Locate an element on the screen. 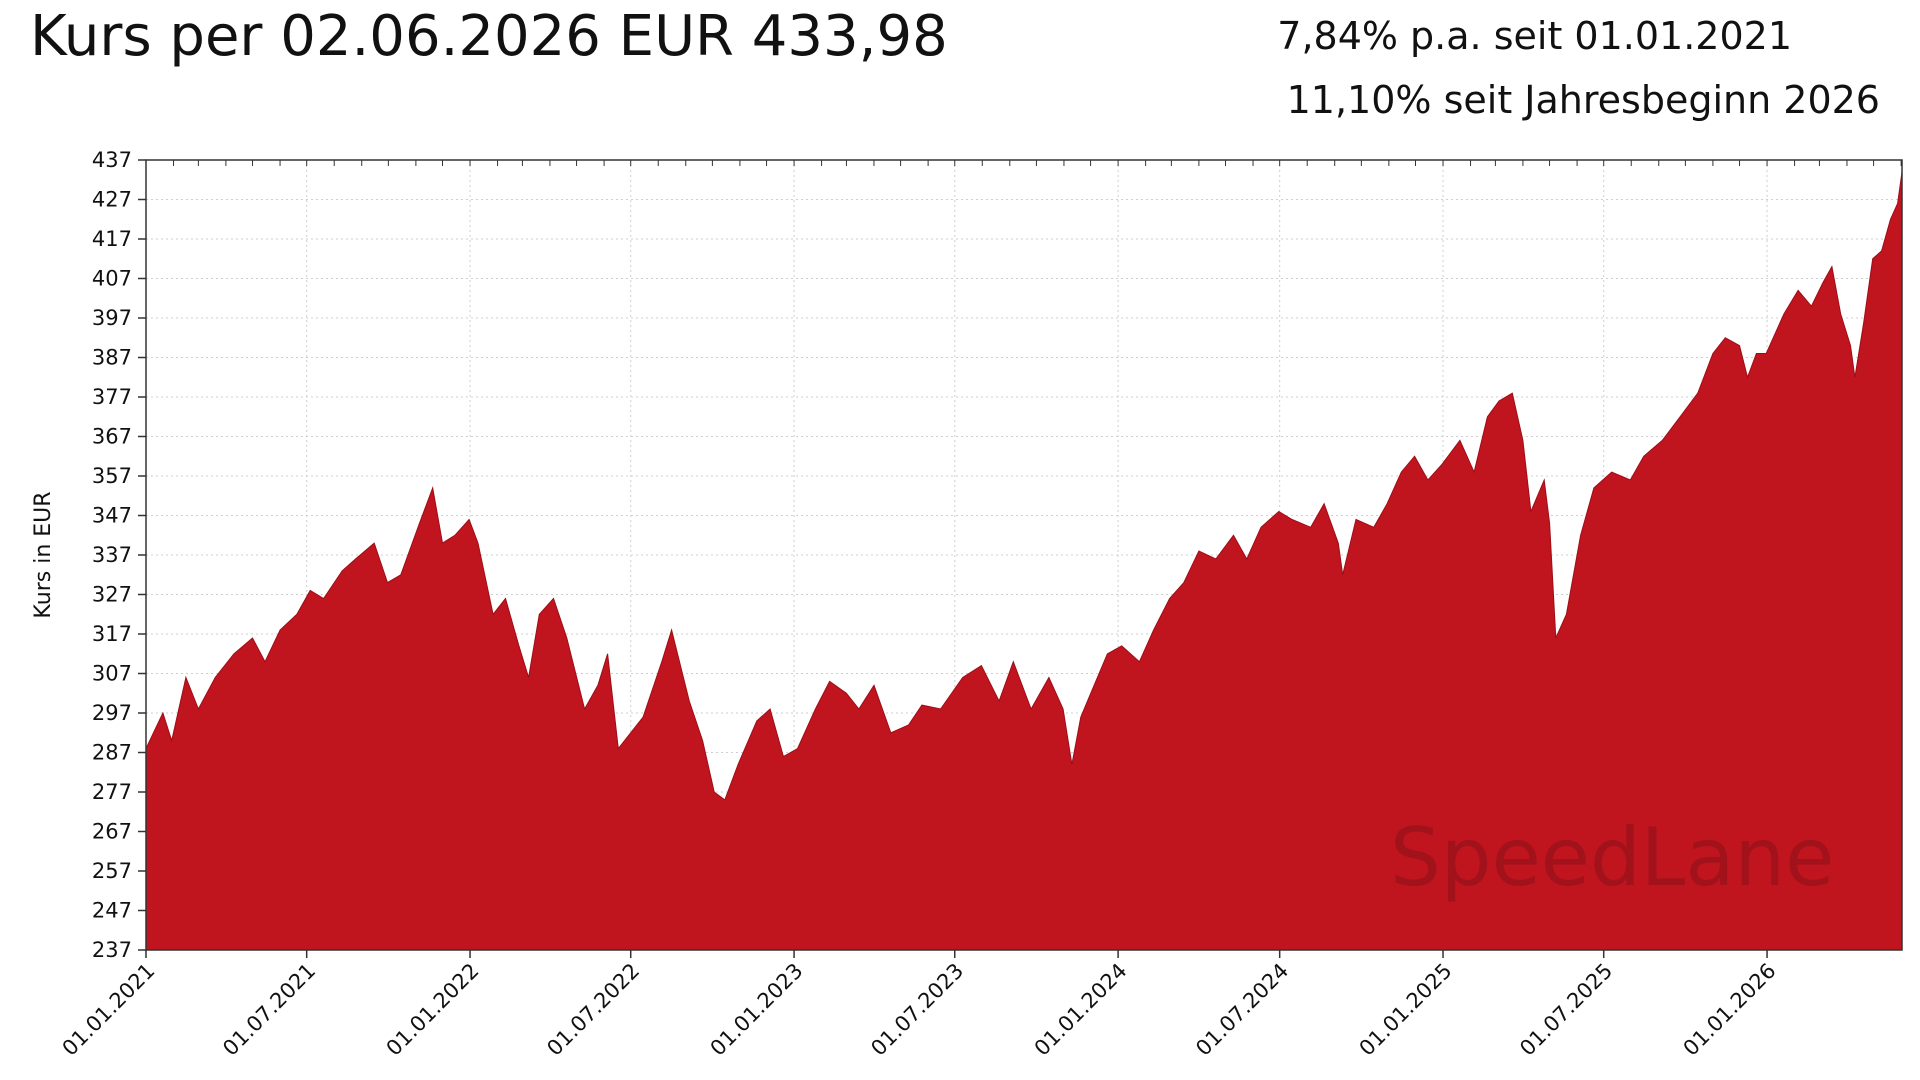 This screenshot has height=1080, width=1920. y-tick-label: 297 is located at coordinates (112, 713).